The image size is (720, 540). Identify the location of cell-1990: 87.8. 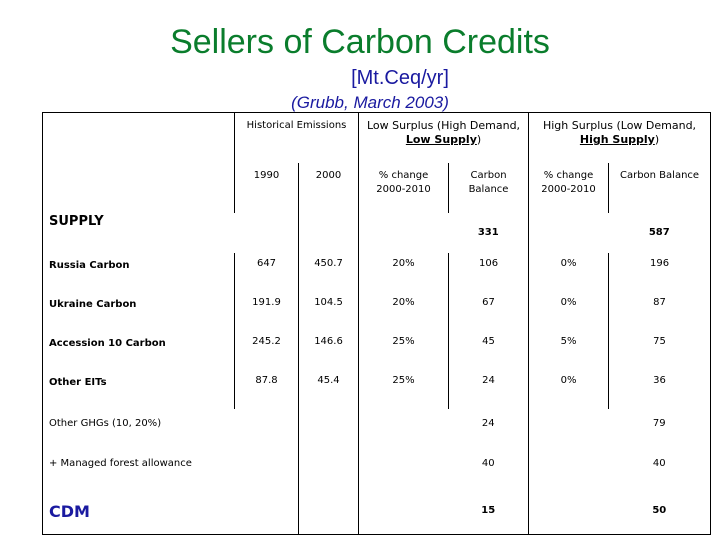
(266, 389).